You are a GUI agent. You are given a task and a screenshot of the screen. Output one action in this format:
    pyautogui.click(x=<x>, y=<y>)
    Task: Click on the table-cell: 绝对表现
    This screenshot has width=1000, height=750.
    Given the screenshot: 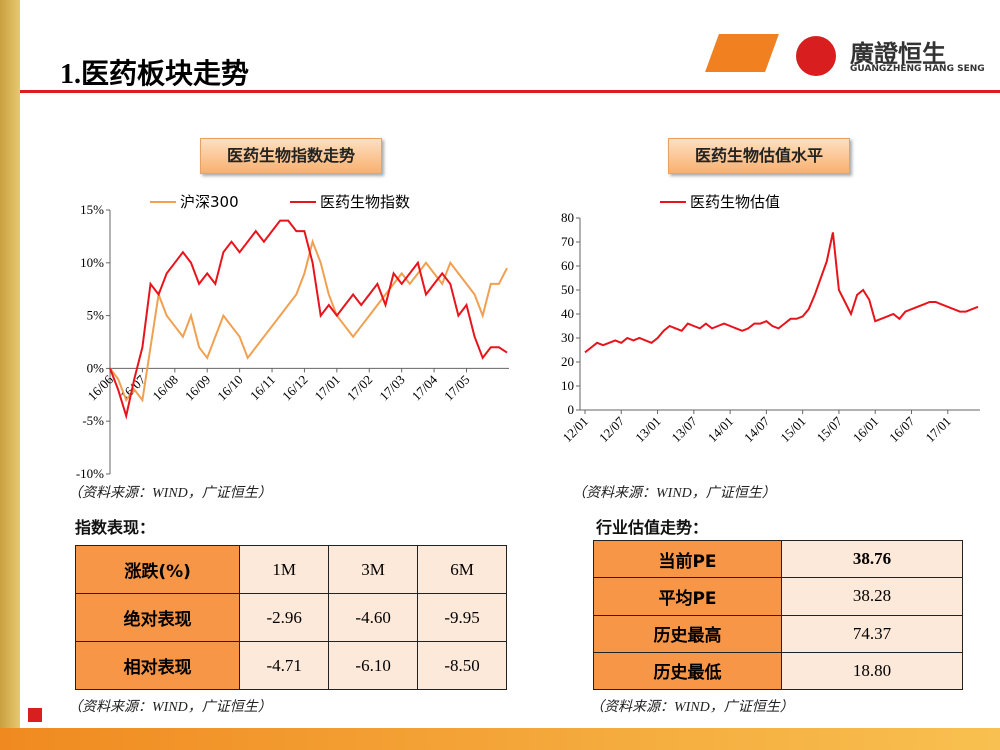 What is the action you would take?
    pyautogui.click(x=157, y=617)
    